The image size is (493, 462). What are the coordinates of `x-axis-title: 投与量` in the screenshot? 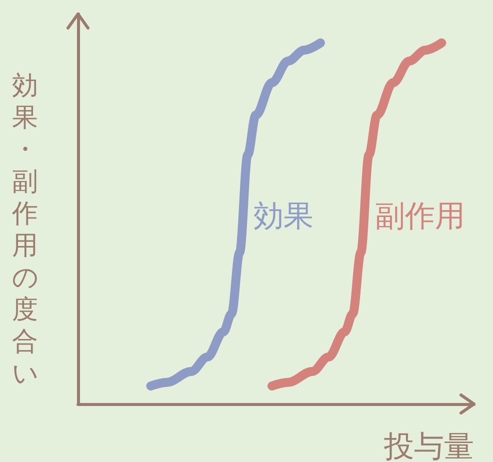 It's located at (428, 446).